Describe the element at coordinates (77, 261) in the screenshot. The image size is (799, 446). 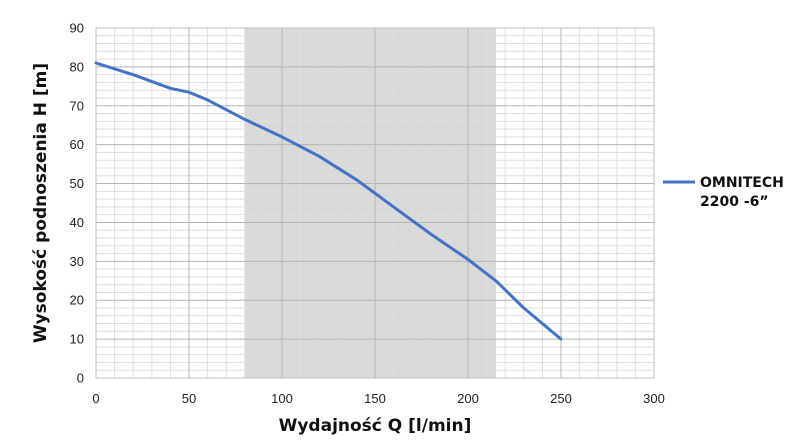
I see `y-tick-label: 30` at that location.